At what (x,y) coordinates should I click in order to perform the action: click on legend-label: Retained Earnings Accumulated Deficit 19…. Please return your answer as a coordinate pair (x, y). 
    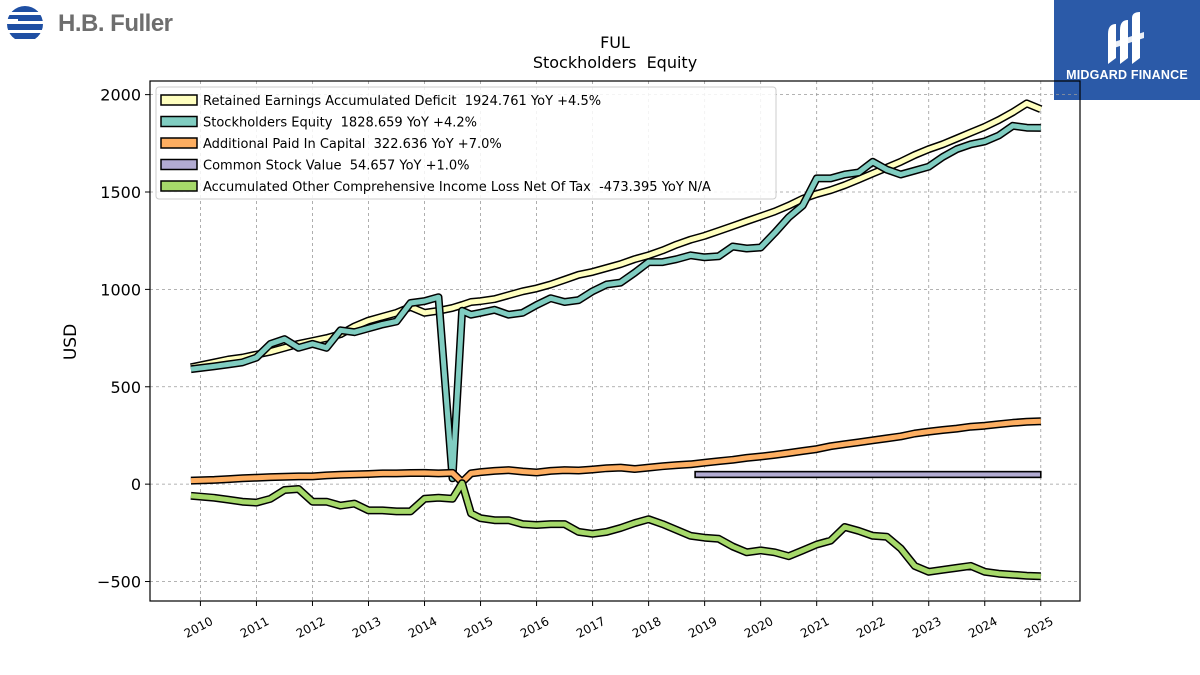
    Looking at the image, I should click on (402, 101).